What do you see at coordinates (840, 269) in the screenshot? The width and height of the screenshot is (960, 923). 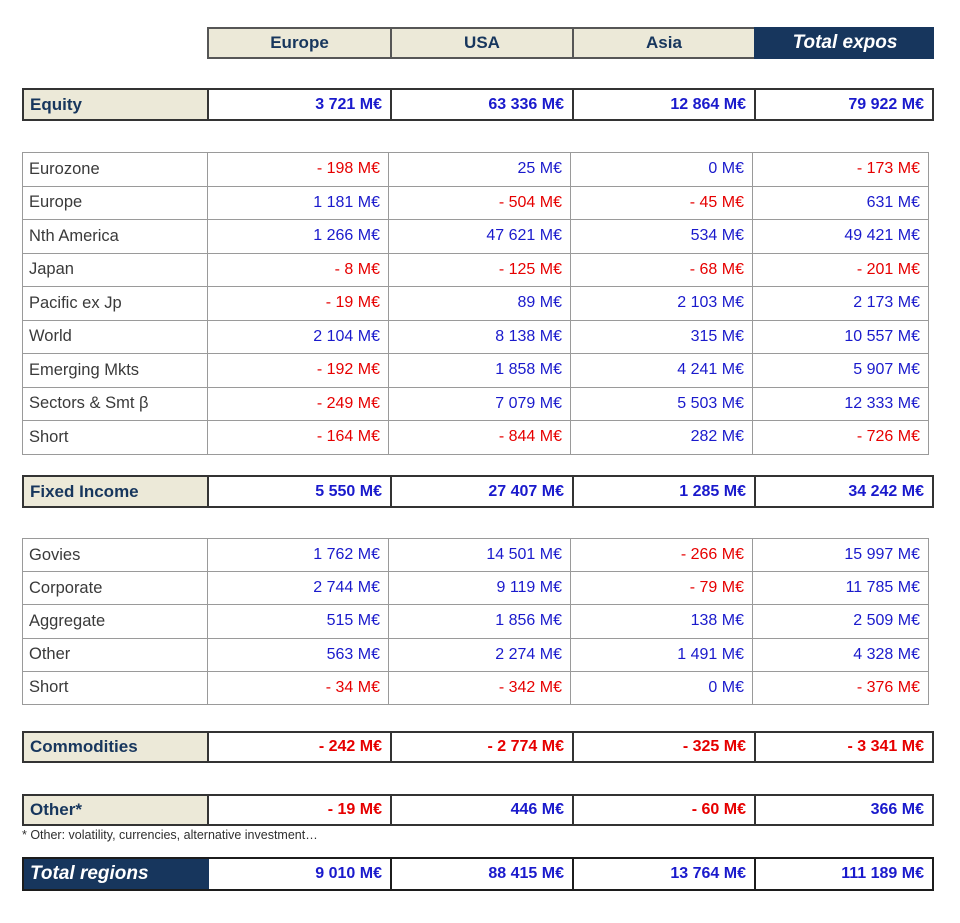 I see `value-cell: - 201 M€` at bounding box center [840, 269].